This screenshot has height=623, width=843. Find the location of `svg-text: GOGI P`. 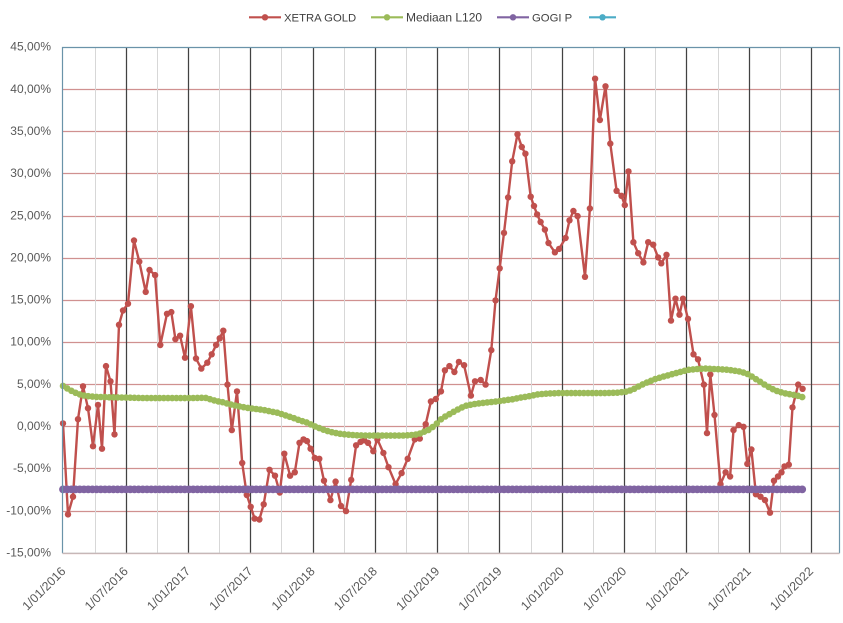

svg-text: GOGI P is located at coordinates (552, 18).